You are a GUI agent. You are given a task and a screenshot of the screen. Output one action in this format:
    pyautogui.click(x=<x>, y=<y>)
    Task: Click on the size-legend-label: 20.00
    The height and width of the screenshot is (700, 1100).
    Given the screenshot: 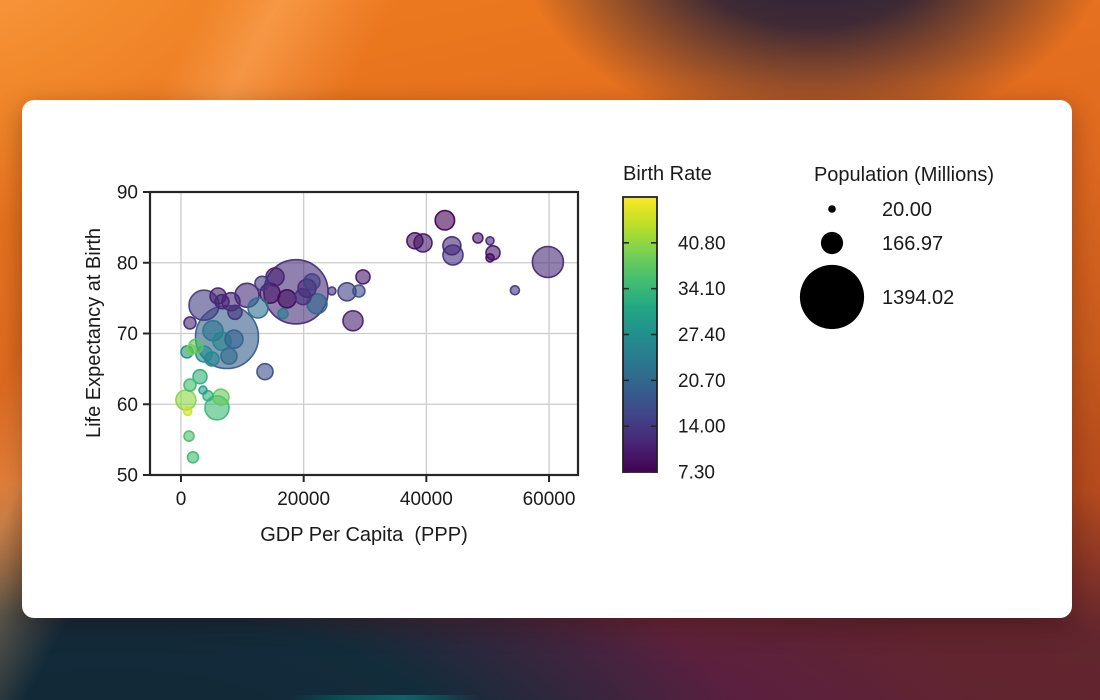 What is the action you would take?
    pyautogui.click(x=907, y=210)
    